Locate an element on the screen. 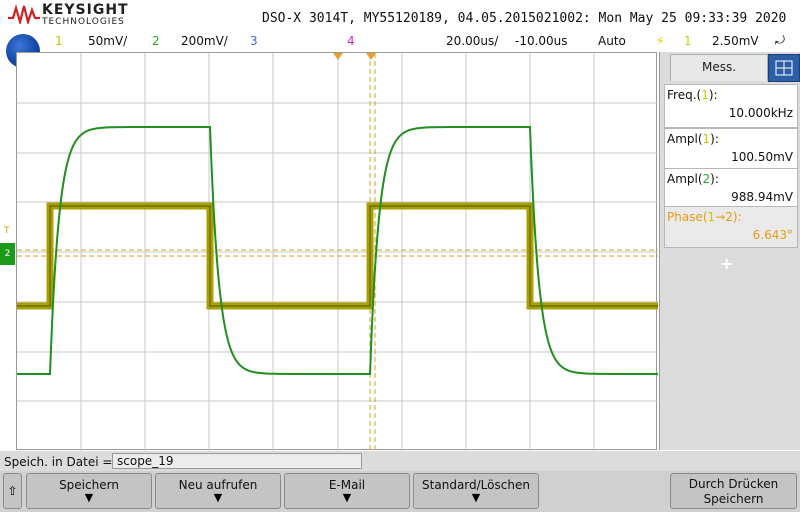 Image resolution: width=800 pixels, height=512 pixels. ch2-number: 2 is located at coordinates (156, 41).